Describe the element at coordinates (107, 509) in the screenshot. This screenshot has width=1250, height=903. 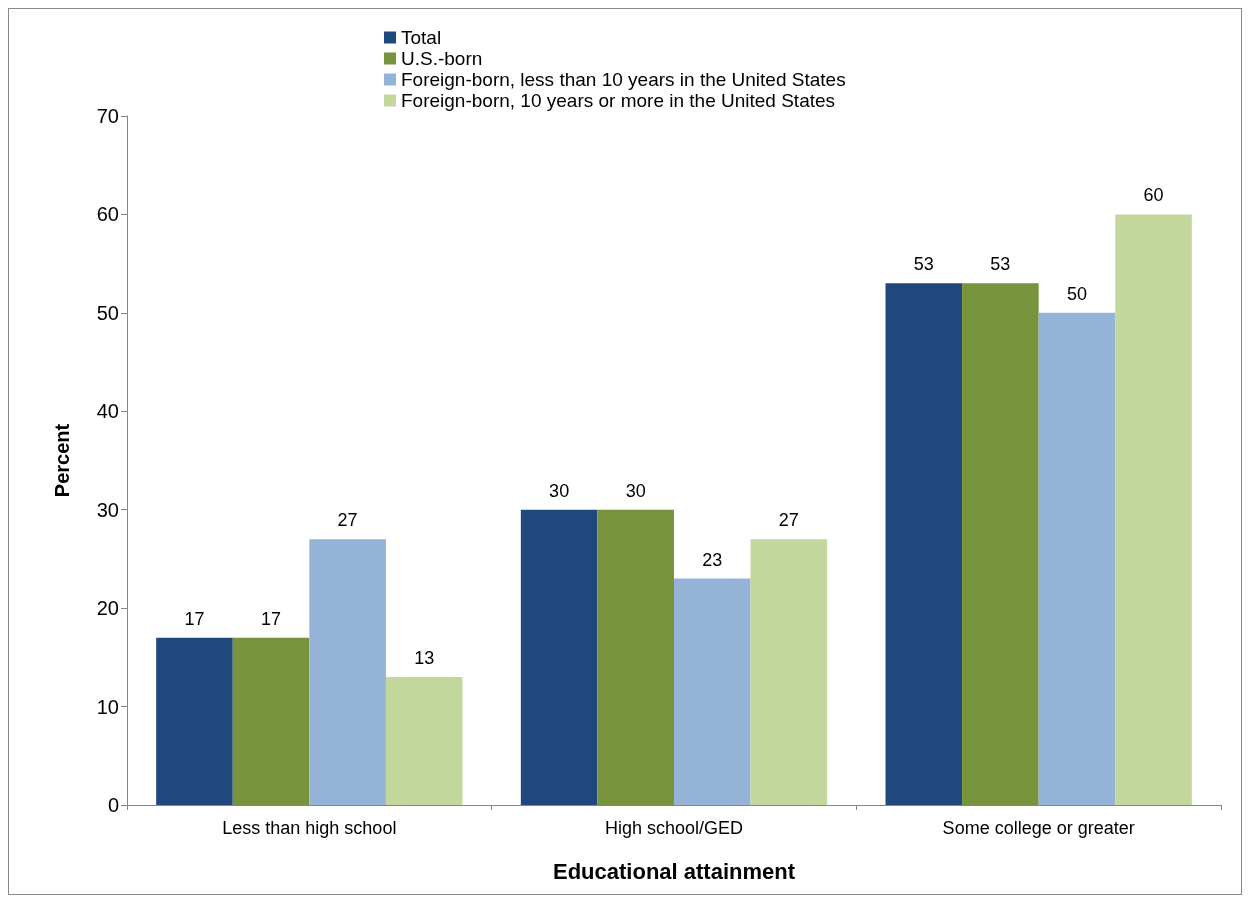
I see `y-tick-label: 30` at that location.